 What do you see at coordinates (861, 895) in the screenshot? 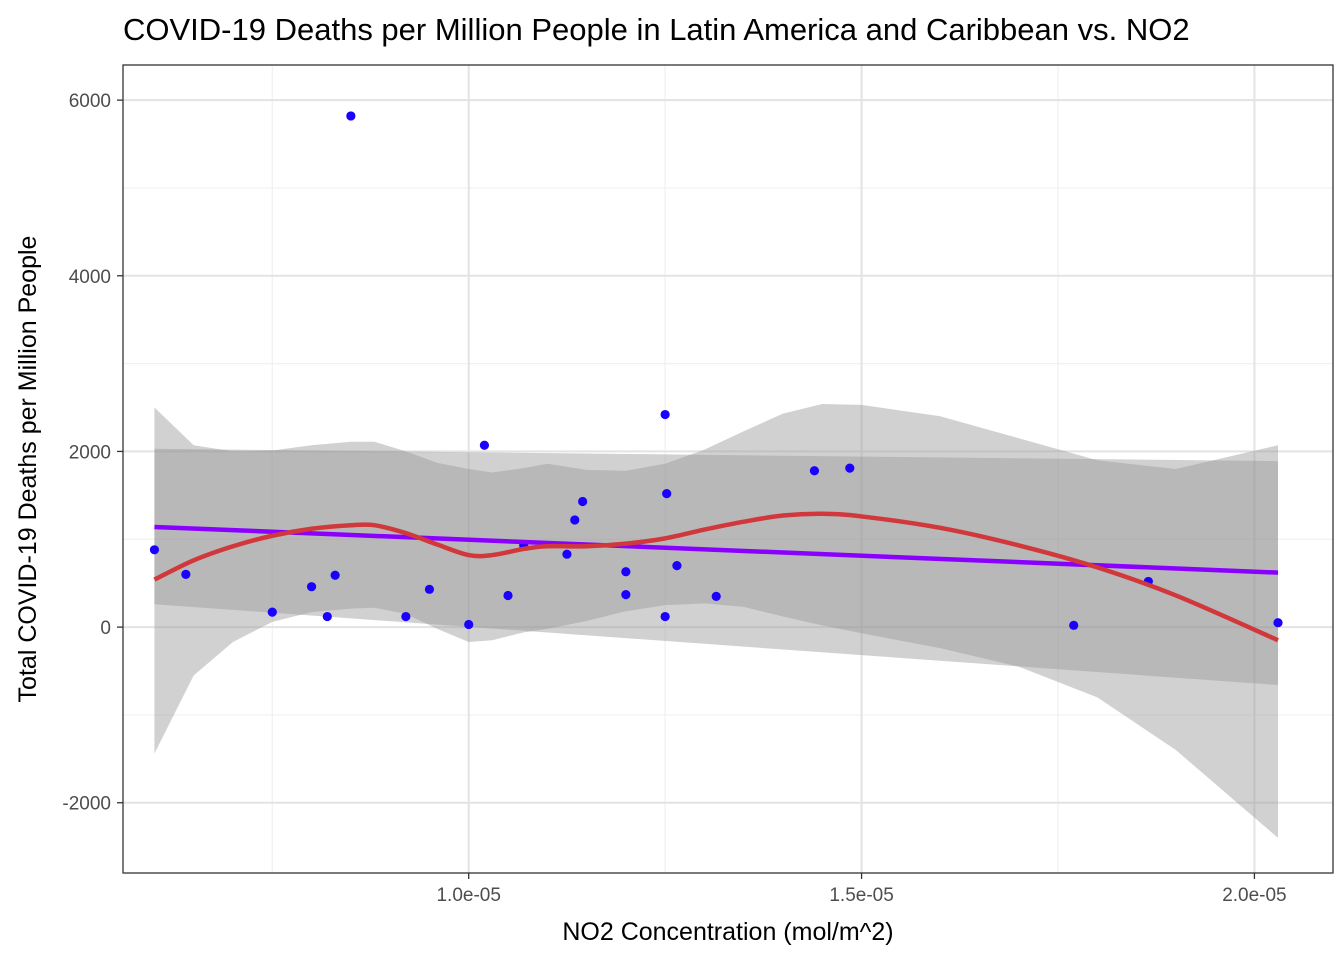
I see `x-tick-label: 1.5e-05` at bounding box center [861, 895].